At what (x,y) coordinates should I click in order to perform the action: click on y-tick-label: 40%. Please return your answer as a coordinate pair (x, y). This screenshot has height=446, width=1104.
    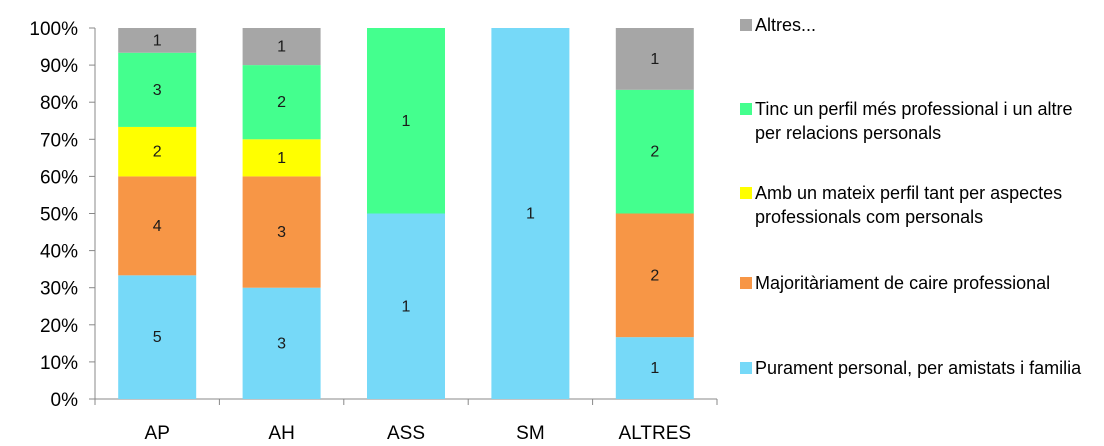
    Looking at the image, I should click on (59, 252).